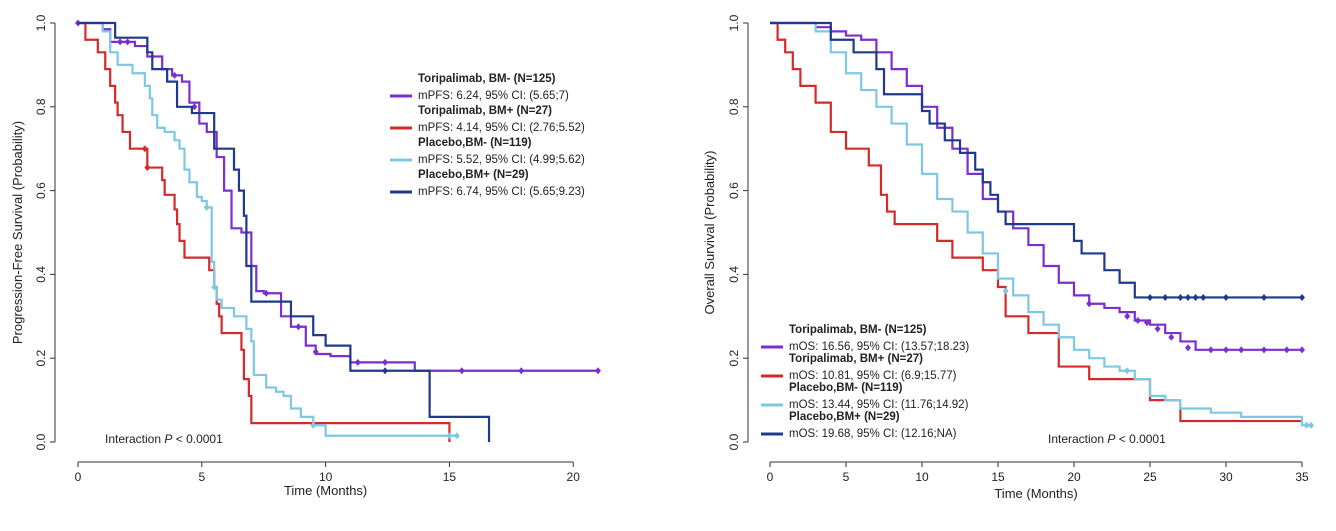 The width and height of the screenshot is (1336, 531). Describe the element at coordinates (1302, 477) in the screenshot. I see `x-tick-label: 35` at that location.